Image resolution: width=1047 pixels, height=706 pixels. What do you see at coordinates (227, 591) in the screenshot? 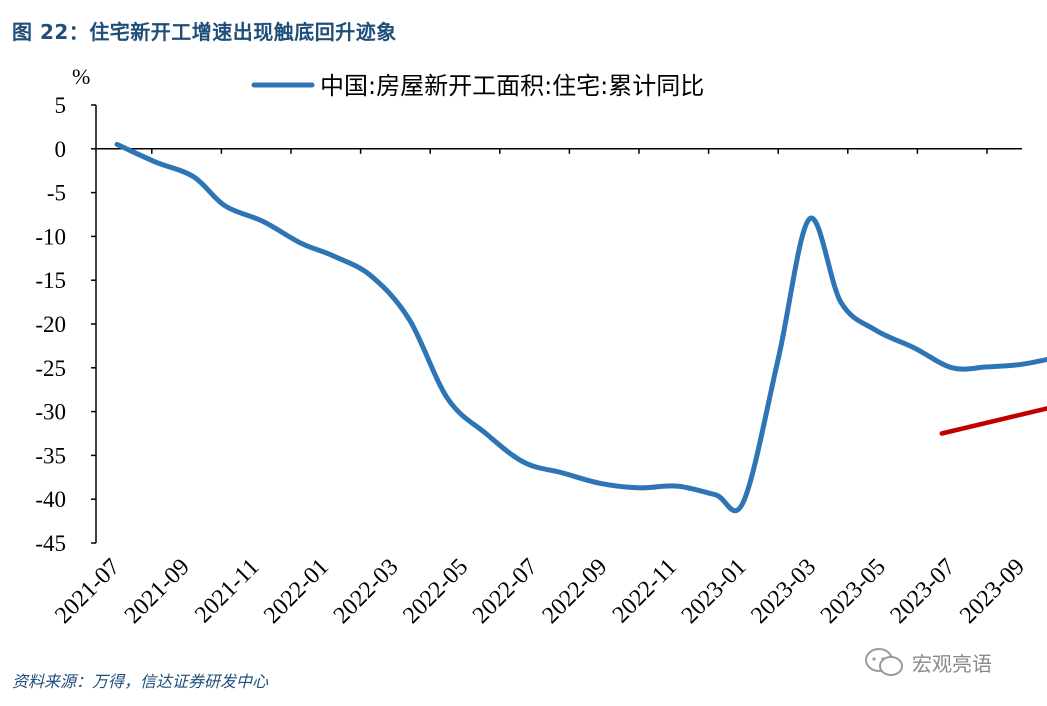
I see `x-tick-label: 2021-11` at bounding box center [227, 591].